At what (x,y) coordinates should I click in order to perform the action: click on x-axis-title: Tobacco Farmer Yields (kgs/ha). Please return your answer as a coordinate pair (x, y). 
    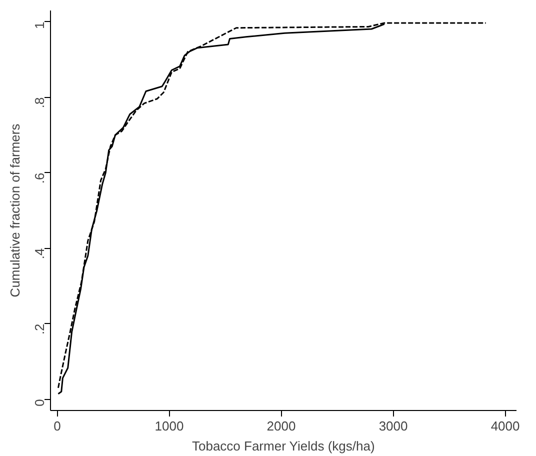
    Looking at the image, I should click on (283, 446).